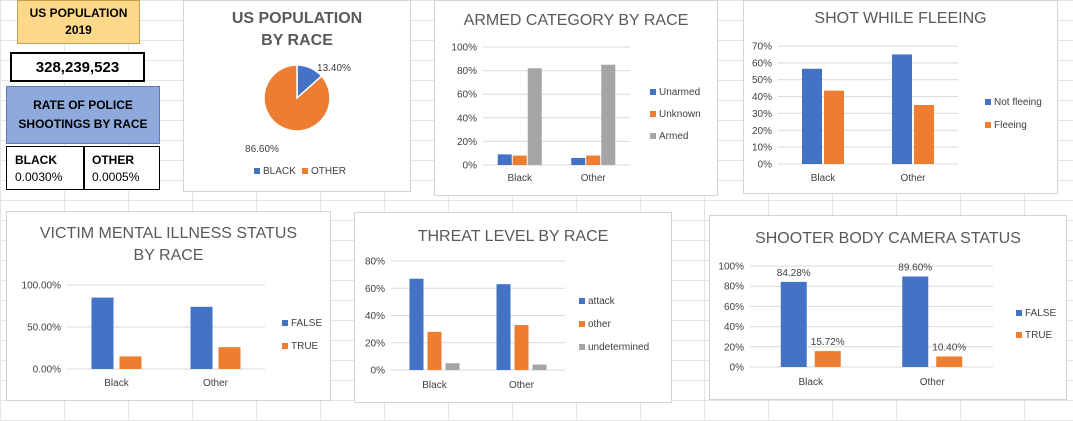 The height and width of the screenshot is (421, 1073). I want to click on chart-title-line-2: BY RACE, so click(168, 255).